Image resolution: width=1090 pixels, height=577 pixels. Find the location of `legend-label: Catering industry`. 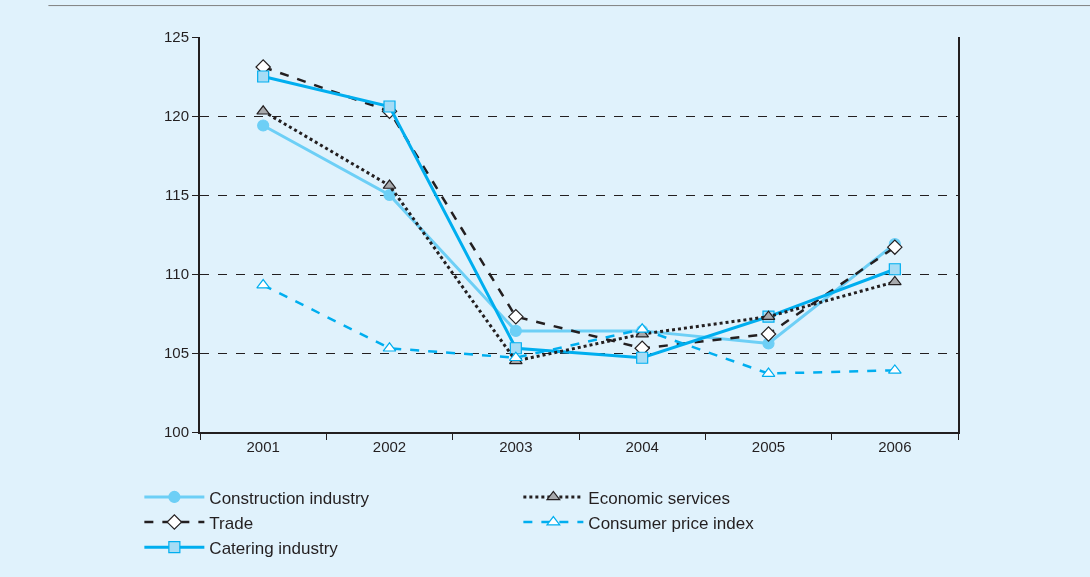

legend-label: Catering industry is located at coordinates (274, 548).